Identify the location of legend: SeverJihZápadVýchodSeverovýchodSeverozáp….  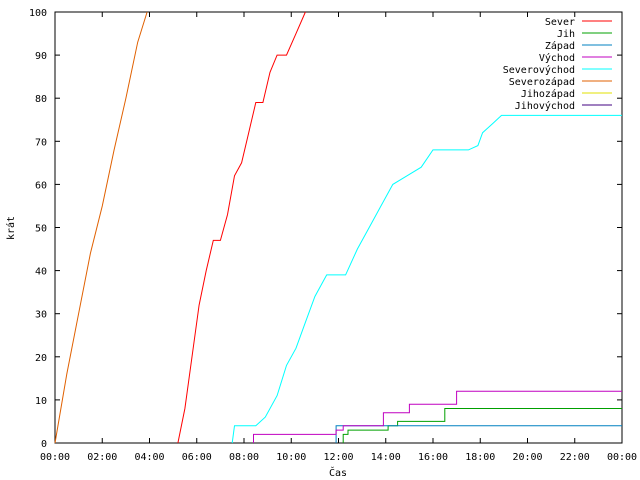
(557, 64).